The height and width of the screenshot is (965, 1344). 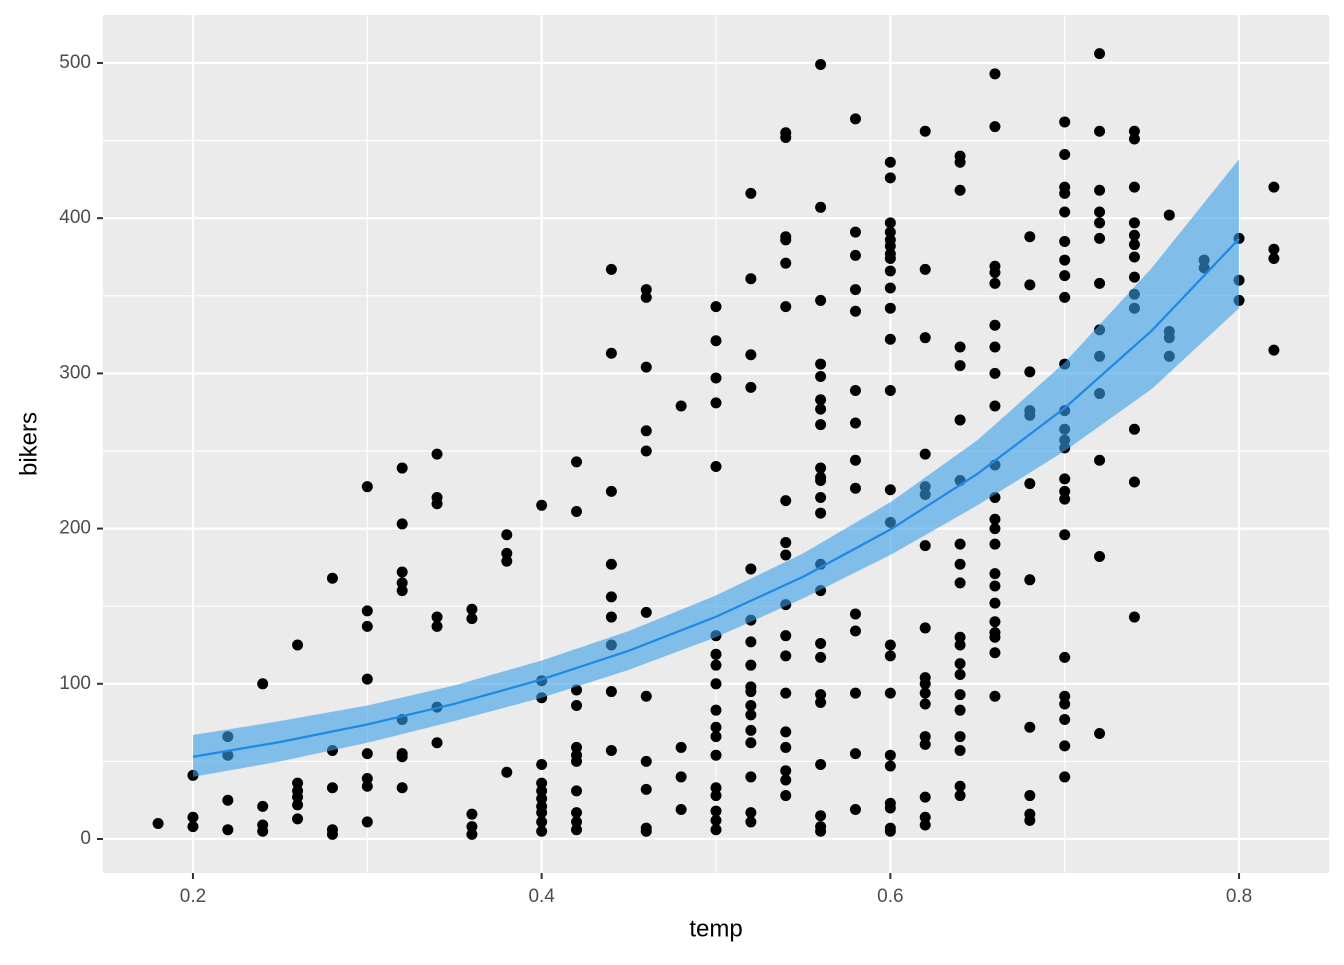 I want to click on y-tick-label: 500, so click(x=75, y=62).